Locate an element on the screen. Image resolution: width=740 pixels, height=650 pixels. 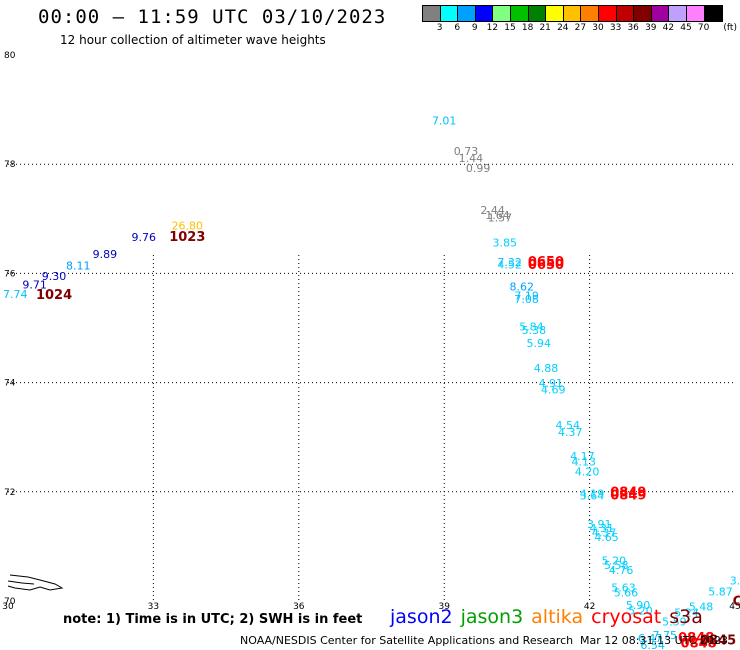
y-tick-label: 78 is located at coordinates (10, 165).